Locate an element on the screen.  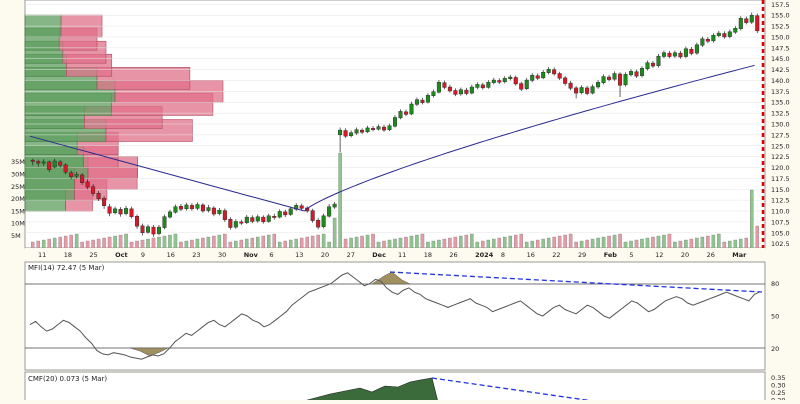
cmf-tick-label: 0.30 is located at coordinates (778, 386).